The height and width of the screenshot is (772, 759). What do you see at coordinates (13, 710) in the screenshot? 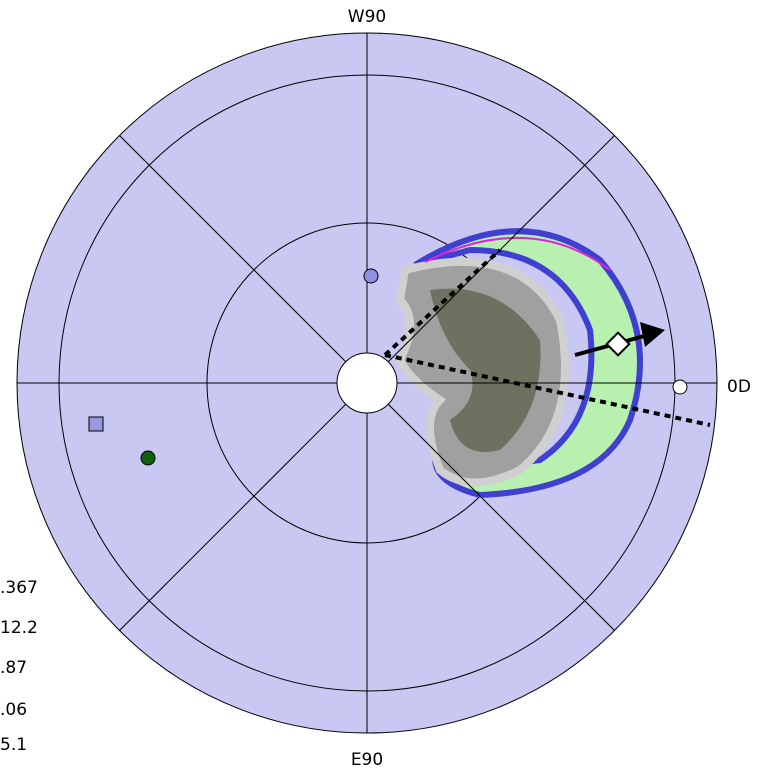
I see `side-value: .06` at bounding box center [13, 710].